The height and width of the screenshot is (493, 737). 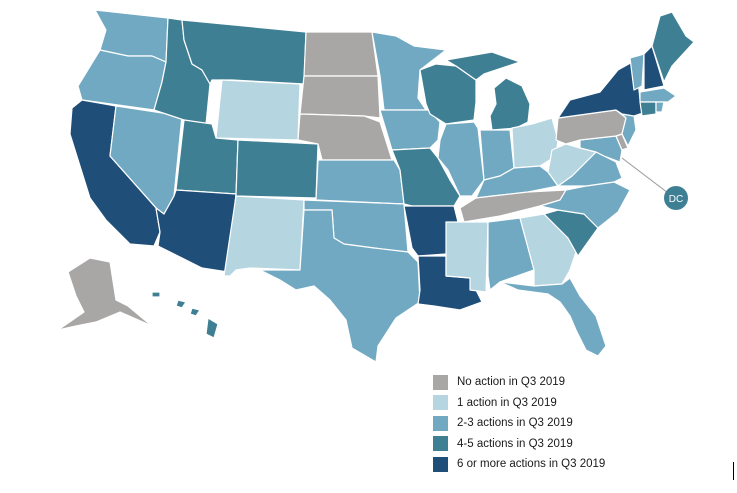 What do you see at coordinates (572, 165) in the screenshot?
I see `state-wv` at bounding box center [572, 165].